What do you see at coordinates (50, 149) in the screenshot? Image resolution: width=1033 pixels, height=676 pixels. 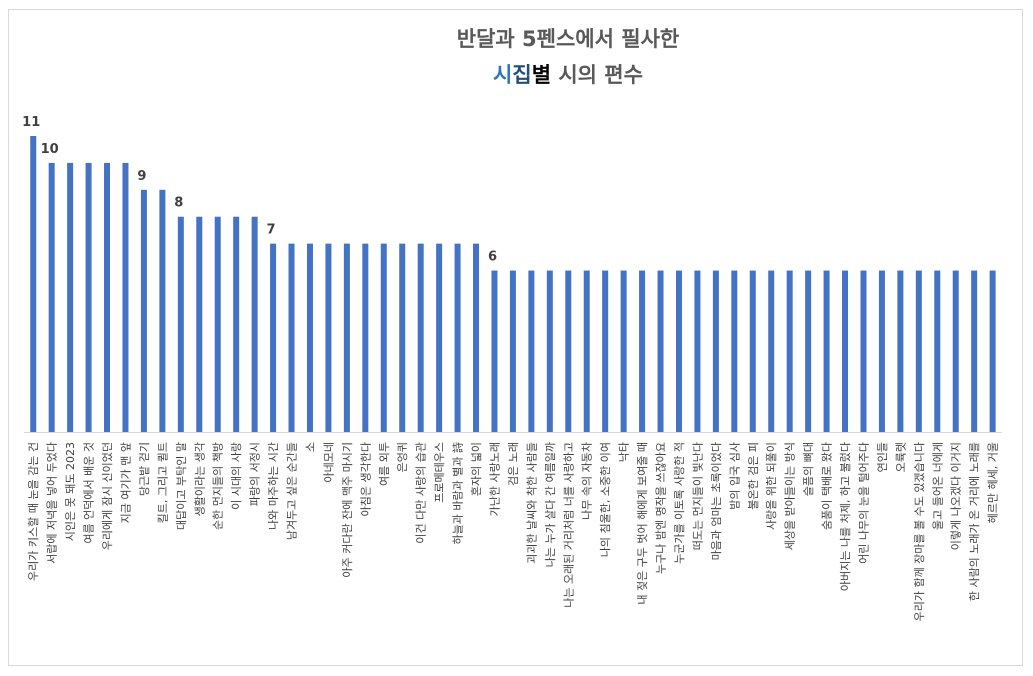 I see `data-label: 10` at bounding box center [50, 149].